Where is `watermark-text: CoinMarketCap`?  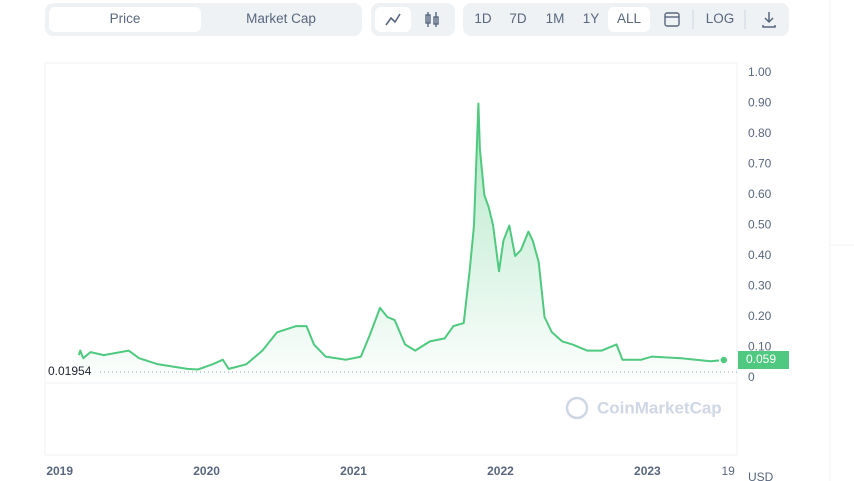
watermark-text: CoinMarketCap is located at coordinates (659, 407).